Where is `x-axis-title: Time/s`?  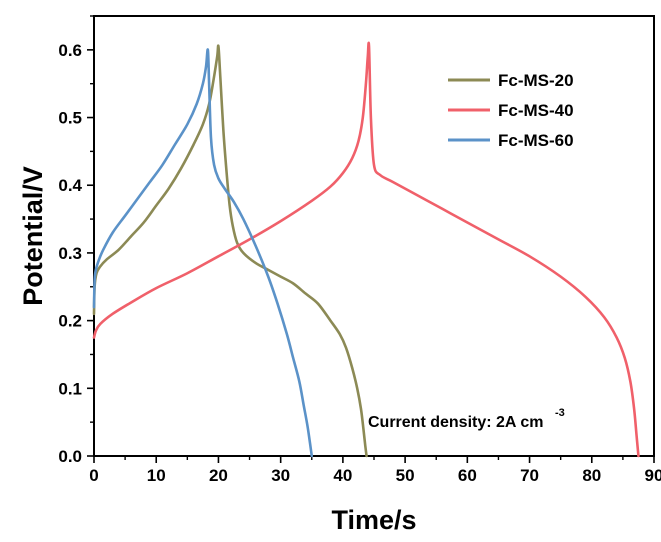
x-axis-title: Time/s is located at coordinates (373, 520).